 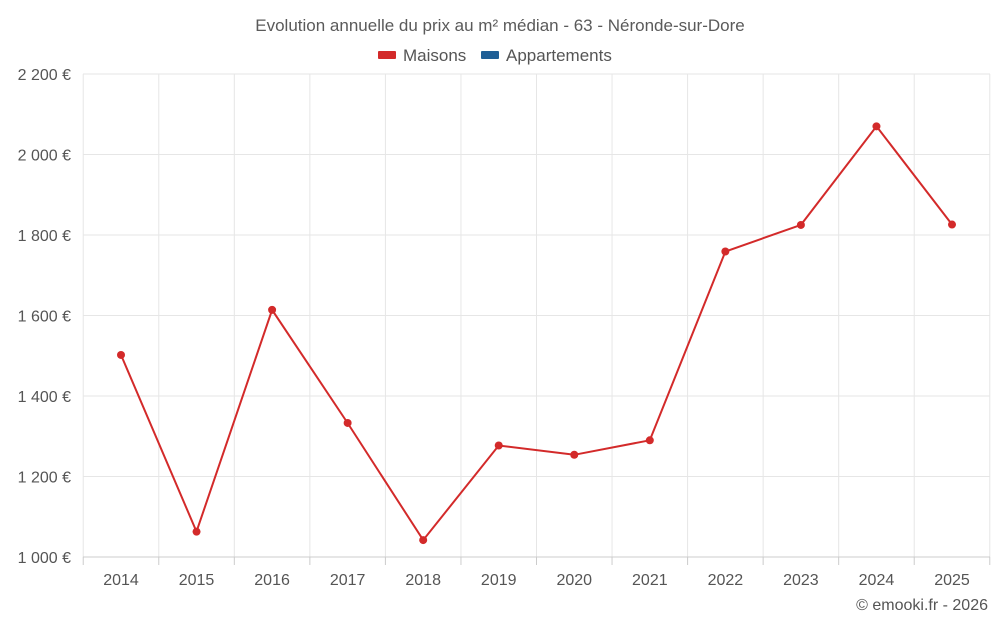 I want to click on x-tick-label: 2017, so click(x=348, y=580).